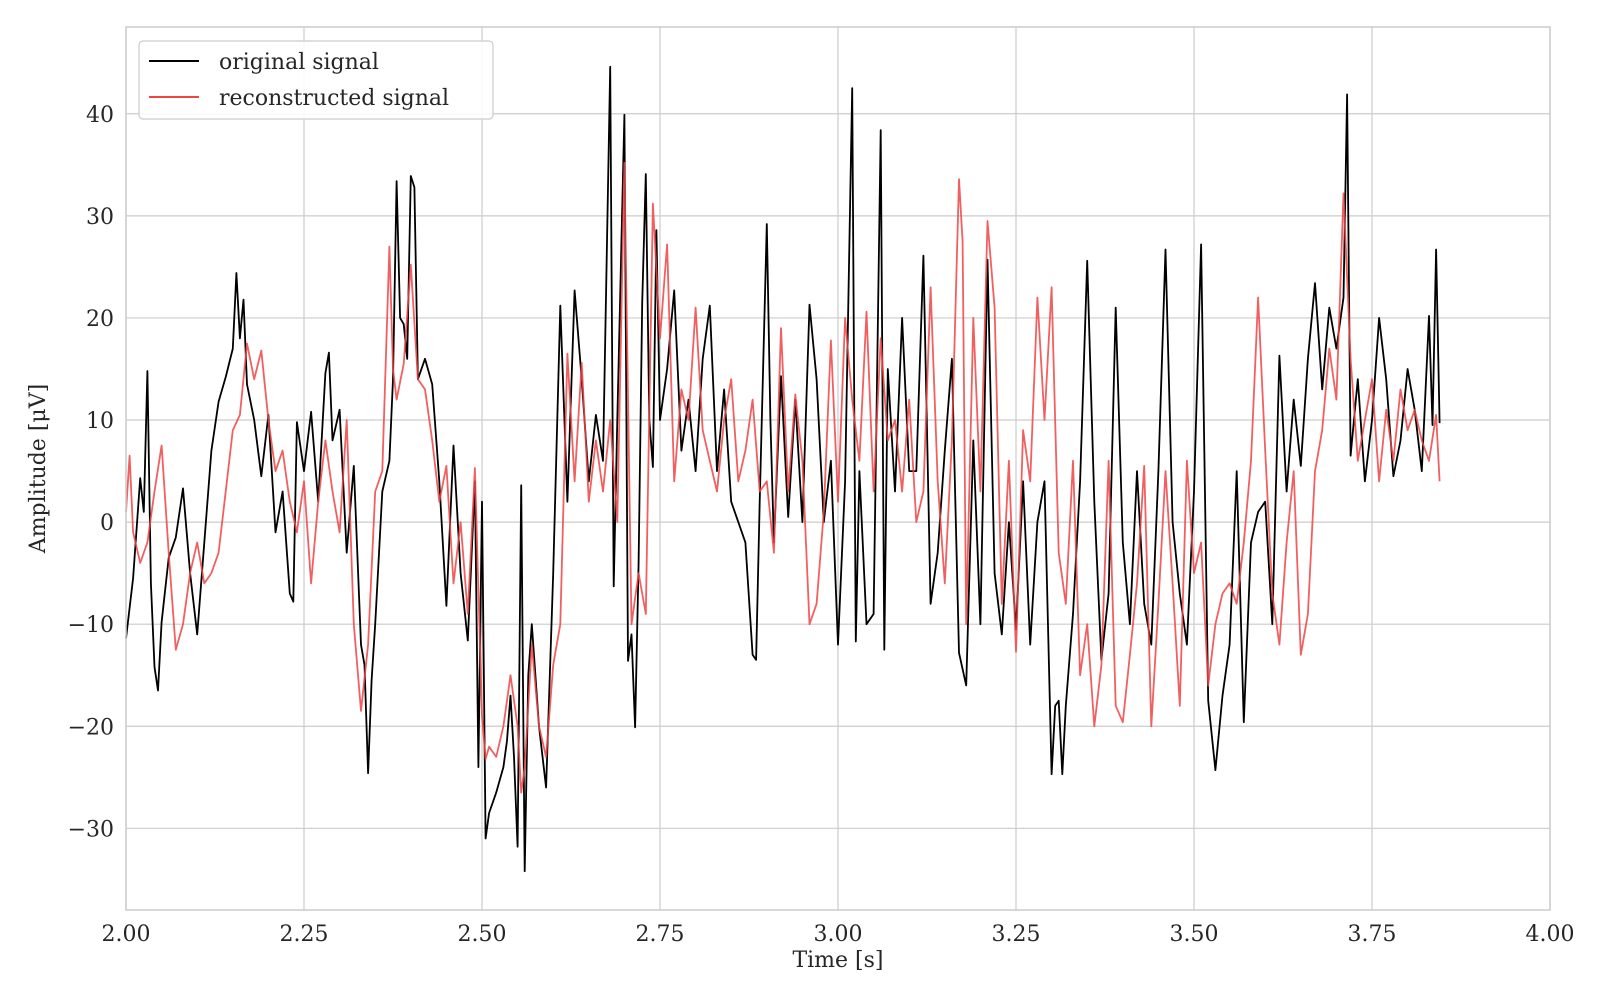  I want to click on x-axis-label: Time [s], so click(837, 960).